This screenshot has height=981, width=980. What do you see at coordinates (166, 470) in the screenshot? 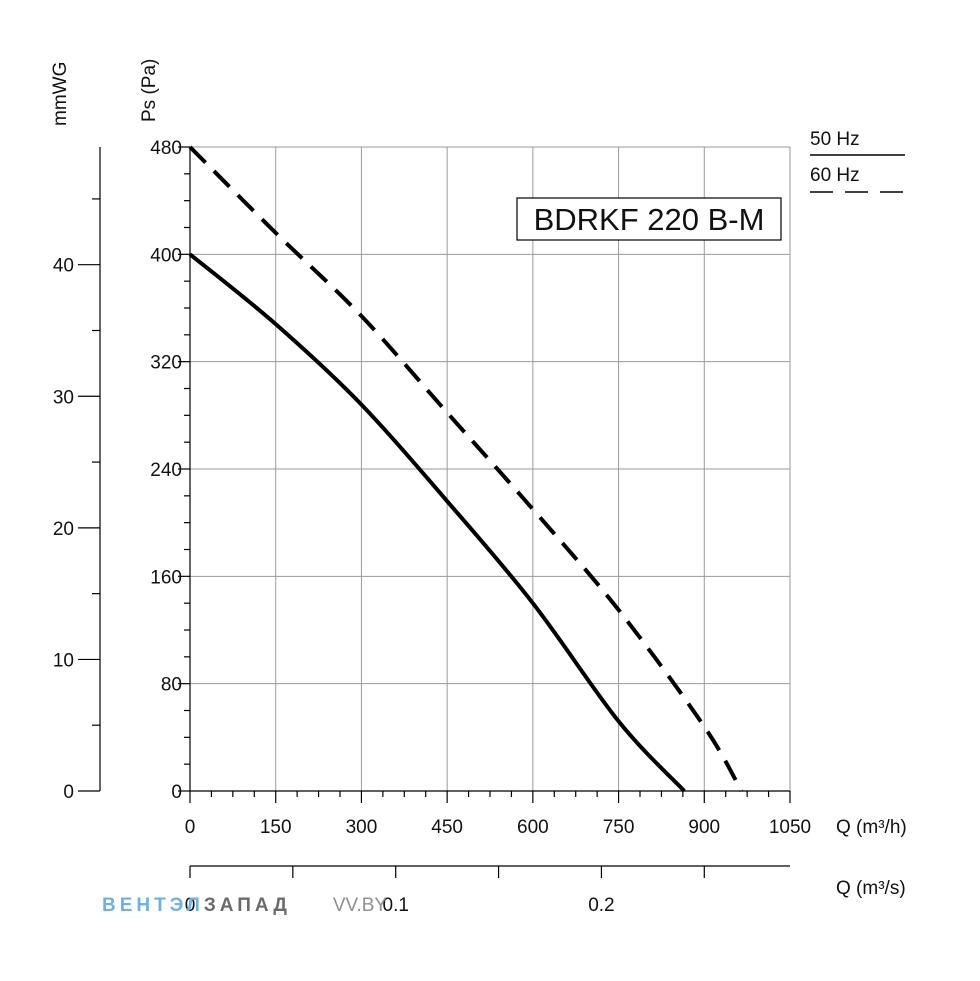
I see `y-tick-label-pa-3: 240` at bounding box center [166, 470].